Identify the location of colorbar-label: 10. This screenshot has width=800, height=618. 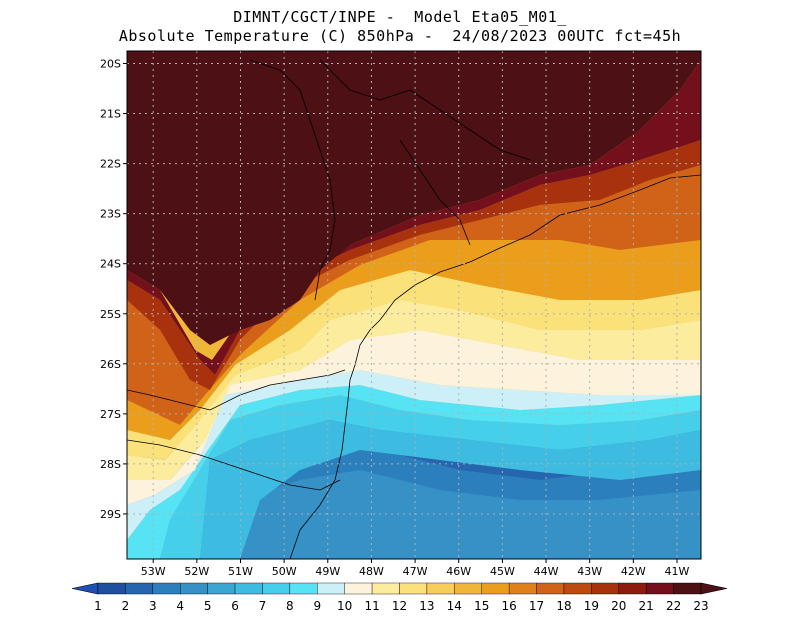
(344, 606).